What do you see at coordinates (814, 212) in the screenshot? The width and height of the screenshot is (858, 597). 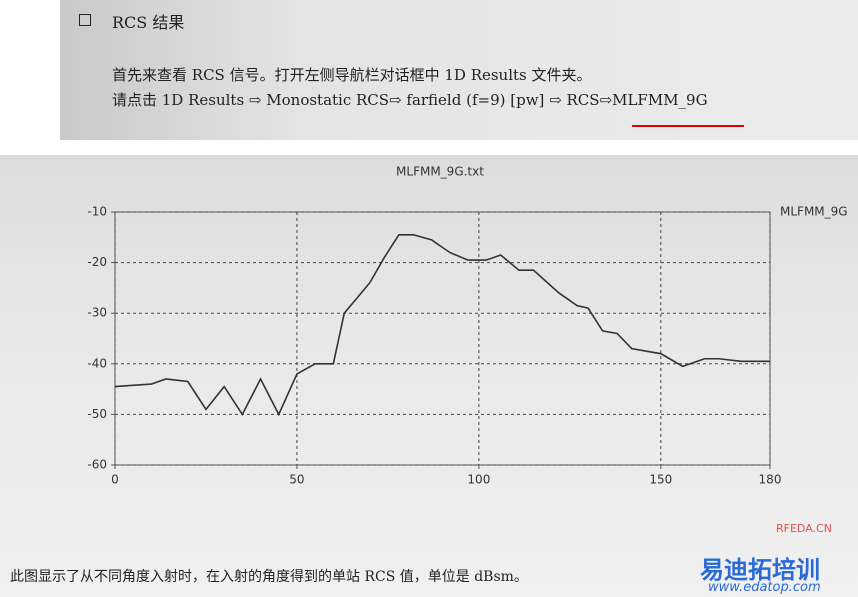 I see `legend-label: MLFMM_9G` at bounding box center [814, 212].